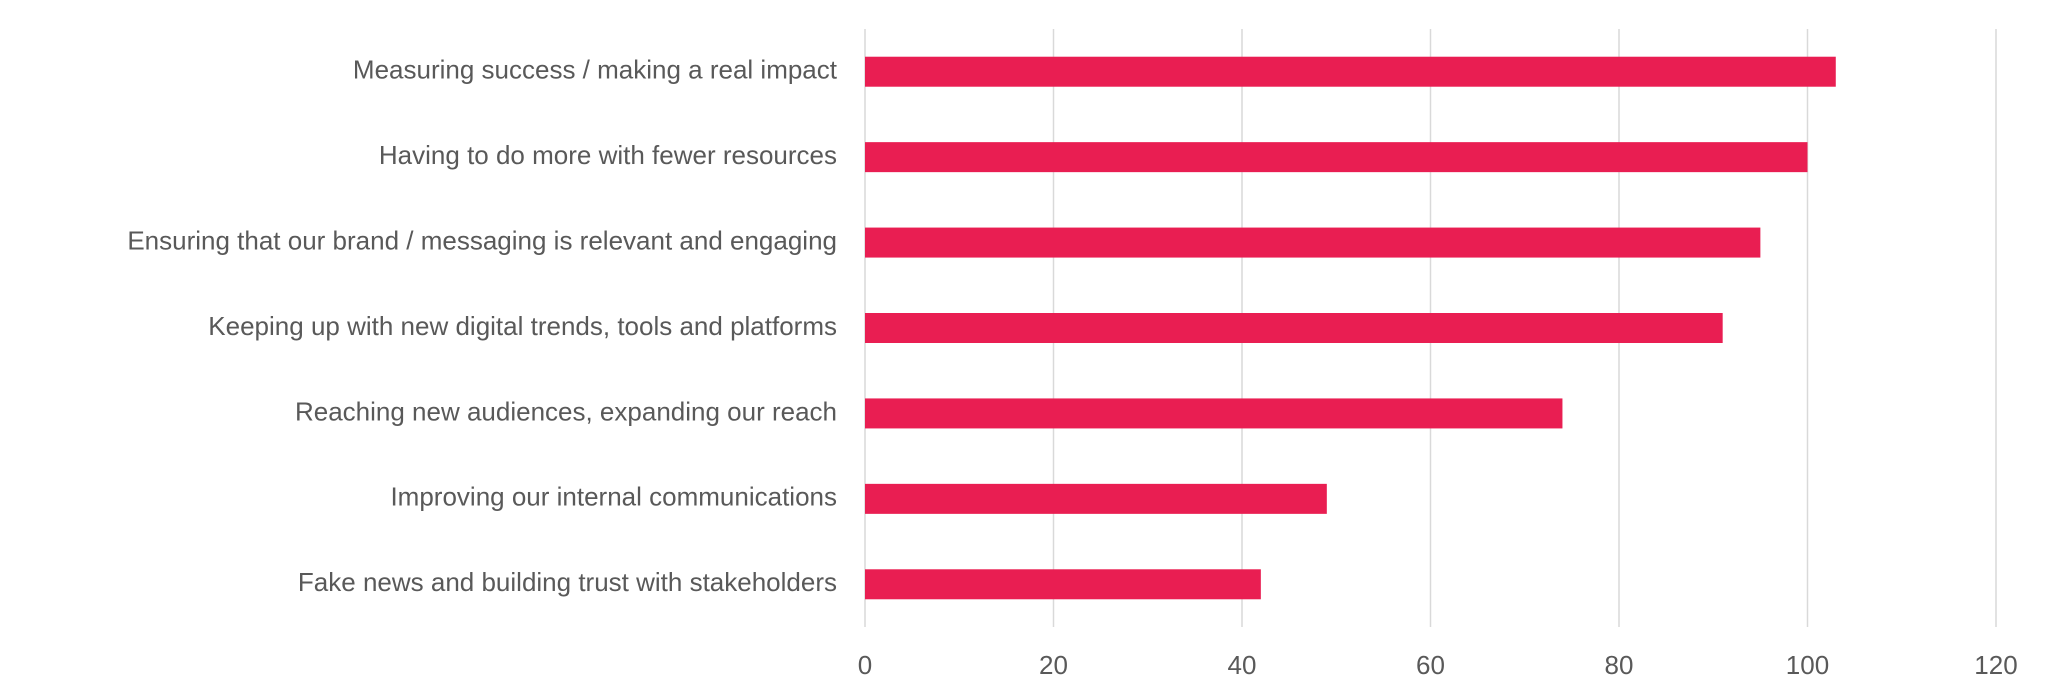 This screenshot has height=697, width=2048. What do you see at coordinates (608, 155) in the screenshot?
I see `y-tick-label: Having to do more with fewer resources` at bounding box center [608, 155].